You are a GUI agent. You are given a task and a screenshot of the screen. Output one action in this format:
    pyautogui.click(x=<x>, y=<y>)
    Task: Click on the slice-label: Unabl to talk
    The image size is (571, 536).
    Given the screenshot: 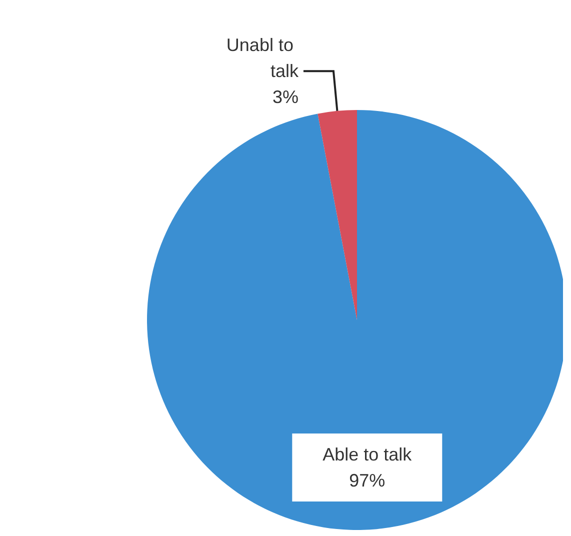 What is the action you would take?
    pyautogui.click(x=263, y=58)
    